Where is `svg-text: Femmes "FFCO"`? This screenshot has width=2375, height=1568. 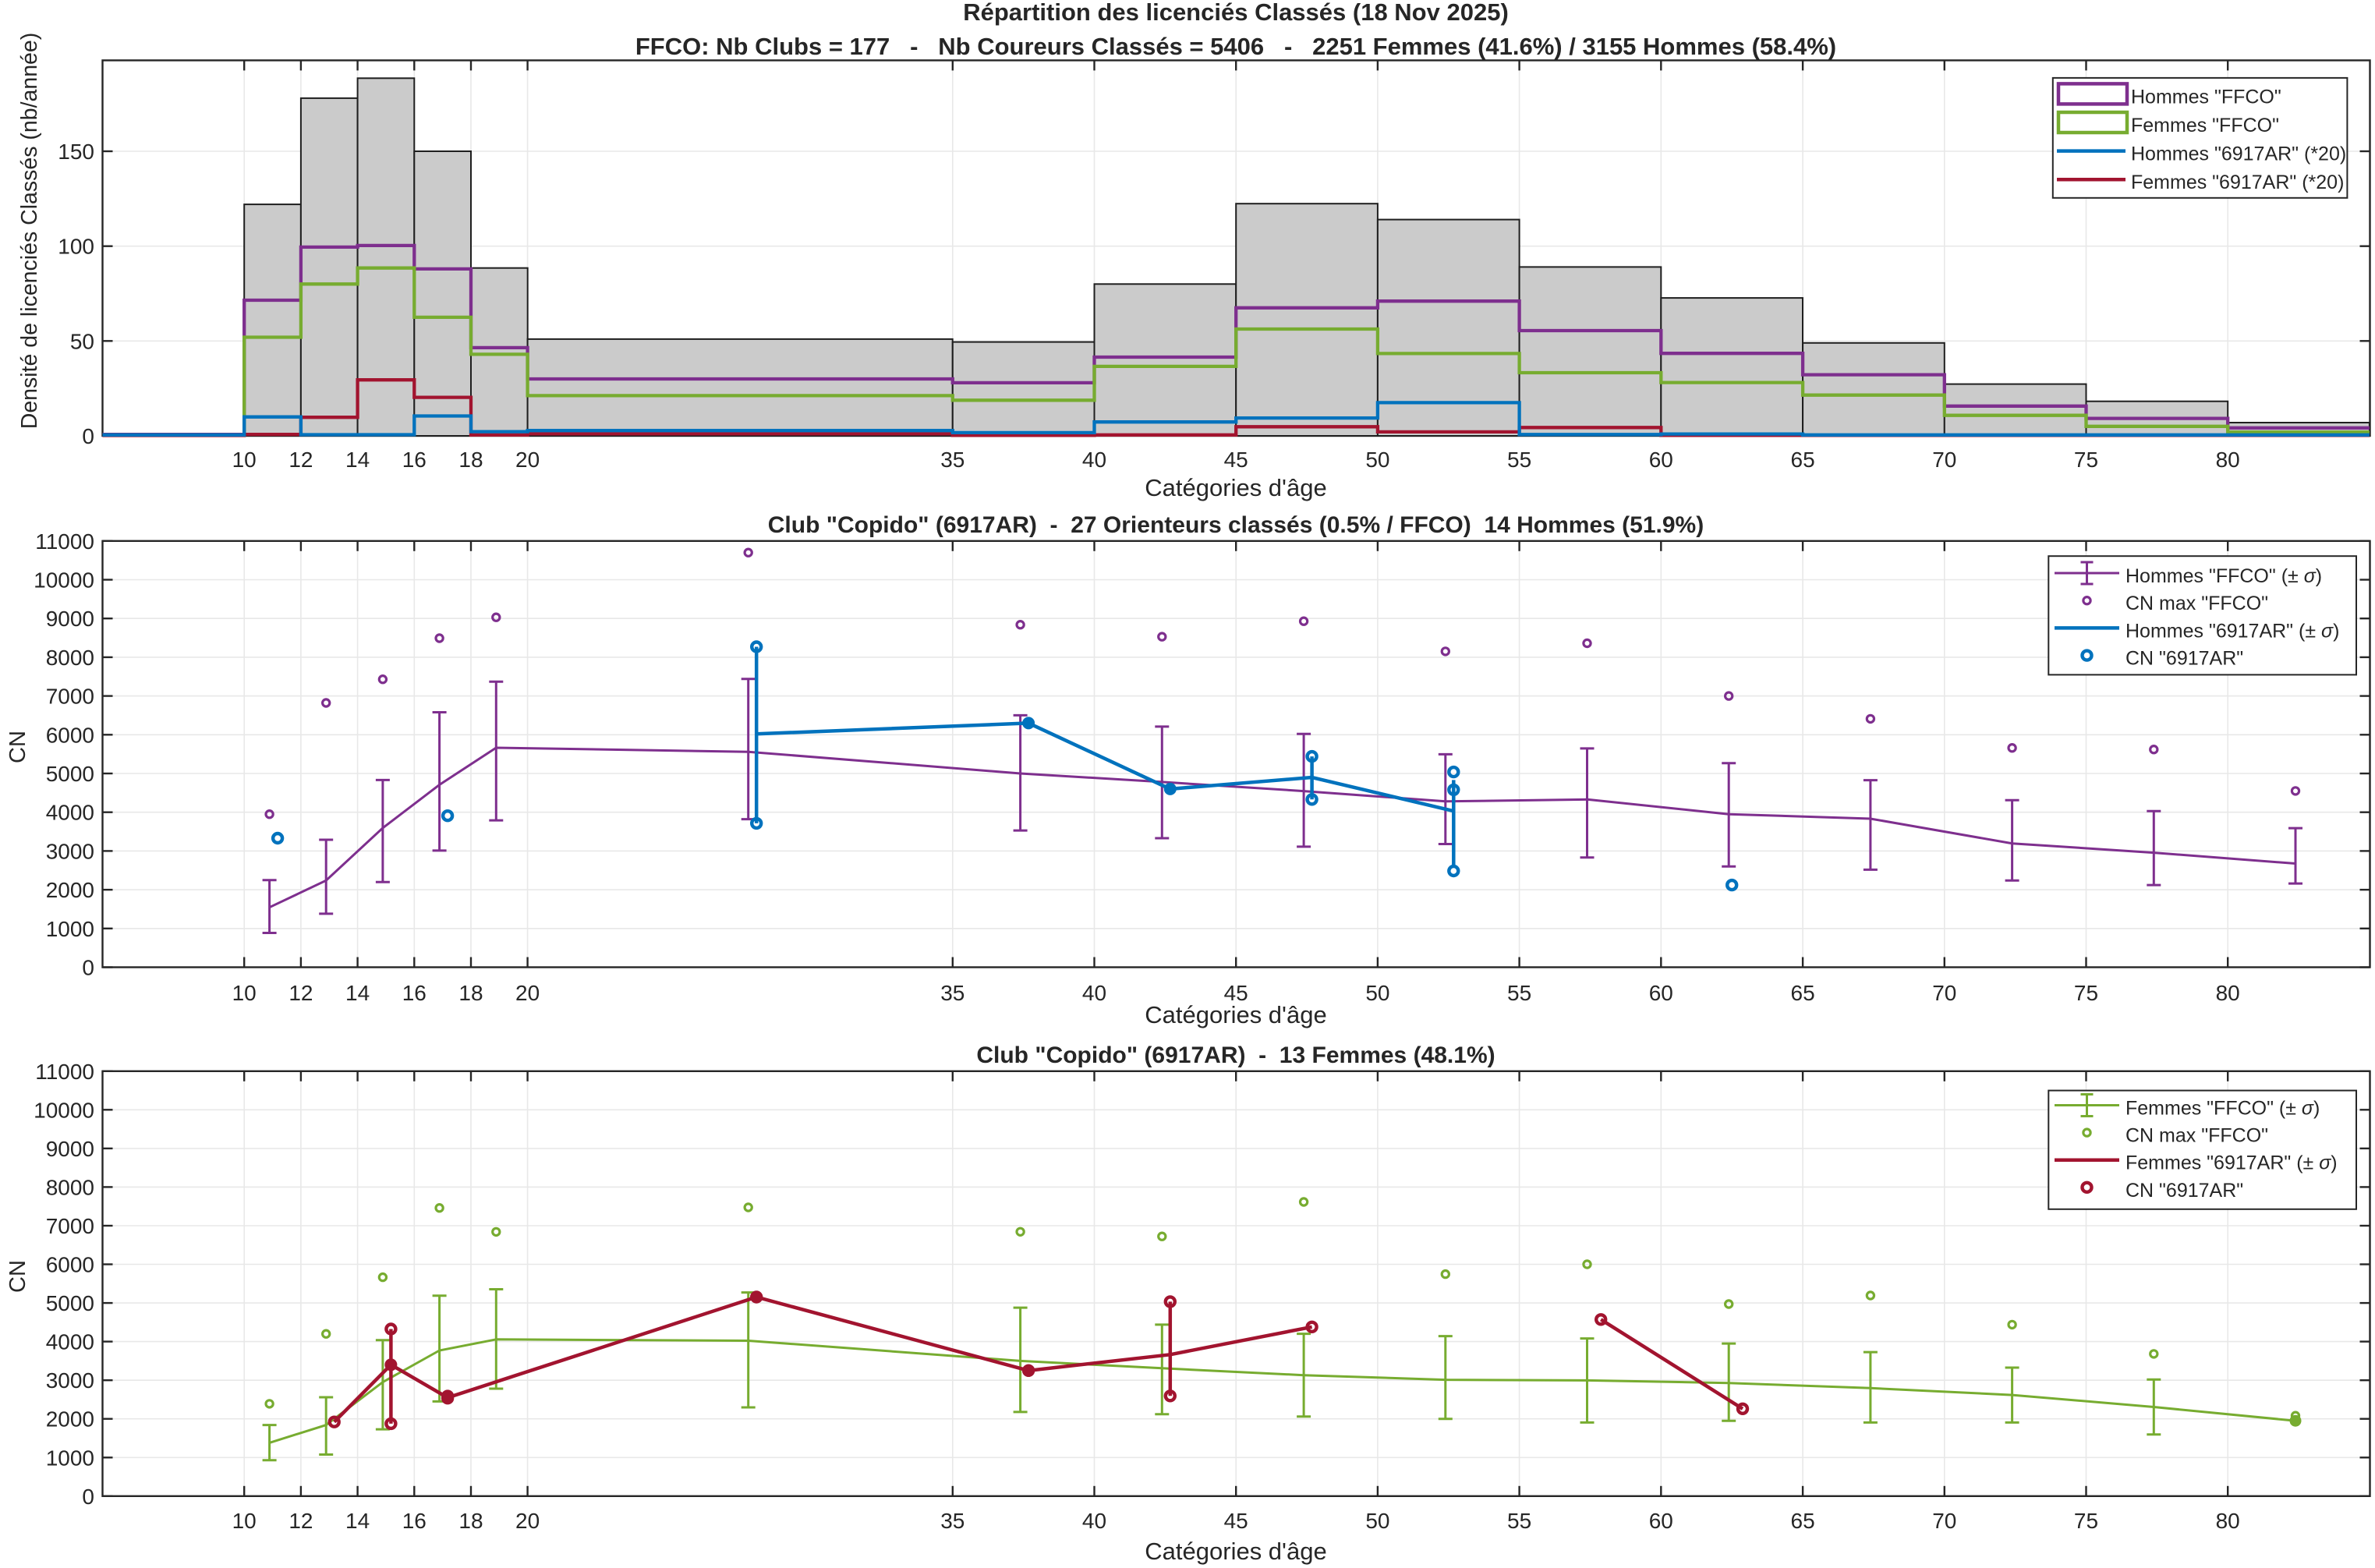 svg-text: Femmes "FFCO" is located at coordinates (2205, 125).